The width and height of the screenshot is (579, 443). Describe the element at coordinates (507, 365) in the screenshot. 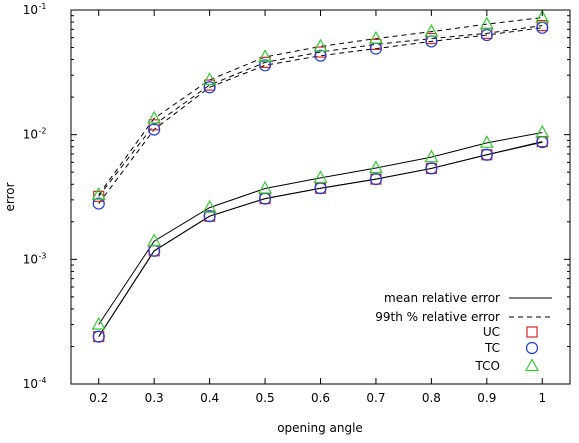

I see `legend-item: TCO` at that location.